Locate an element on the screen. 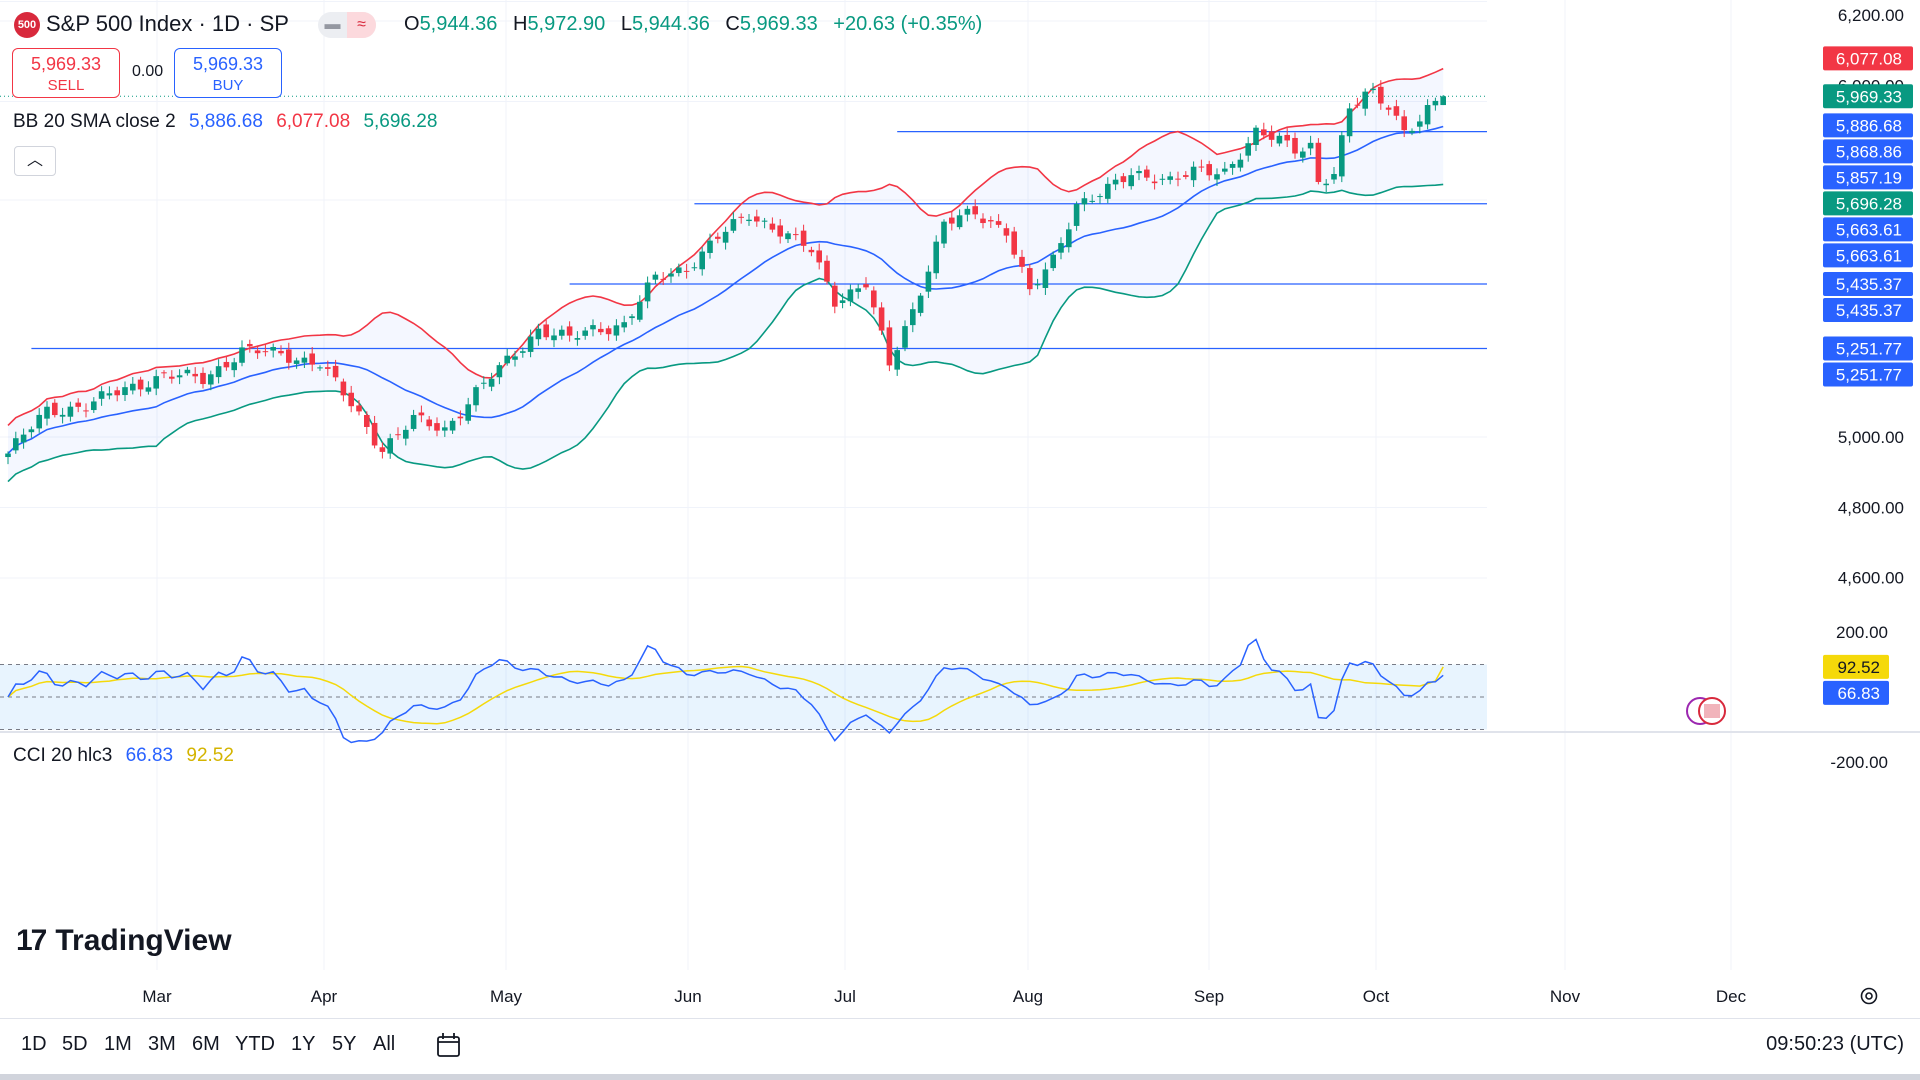 The height and width of the screenshot is (1080, 1920). settings-gear-icon is located at coordinates (1869, 996).